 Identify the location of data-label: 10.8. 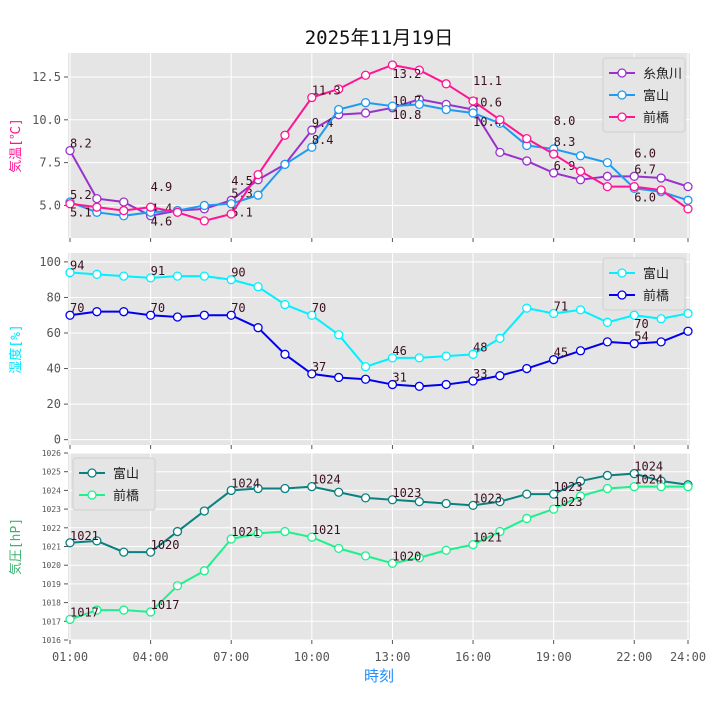
(406, 115).